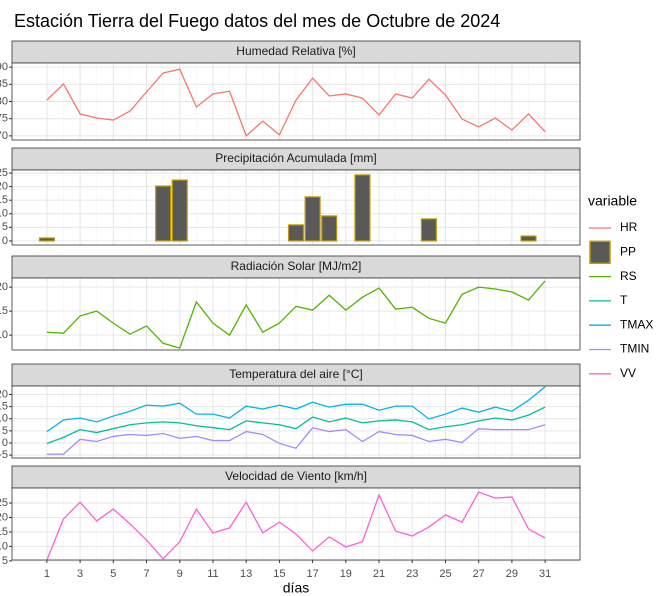  What do you see at coordinates (246, 574) in the screenshot?
I see `x-tick-label: 13` at bounding box center [246, 574].